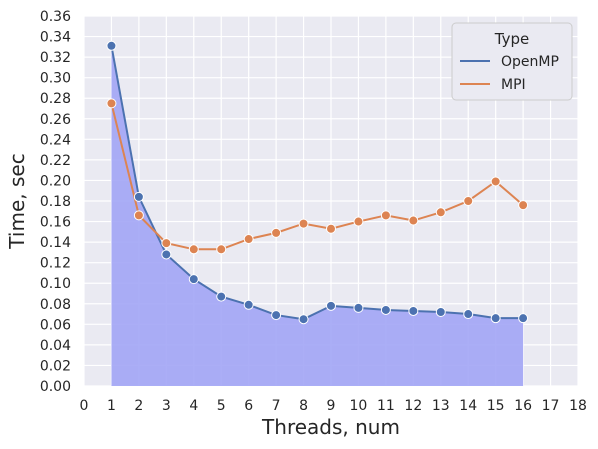  What do you see at coordinates (55, 387) in the screenshot?
I see `y-tick-label: 0.00` at bounding box center [55, 387].